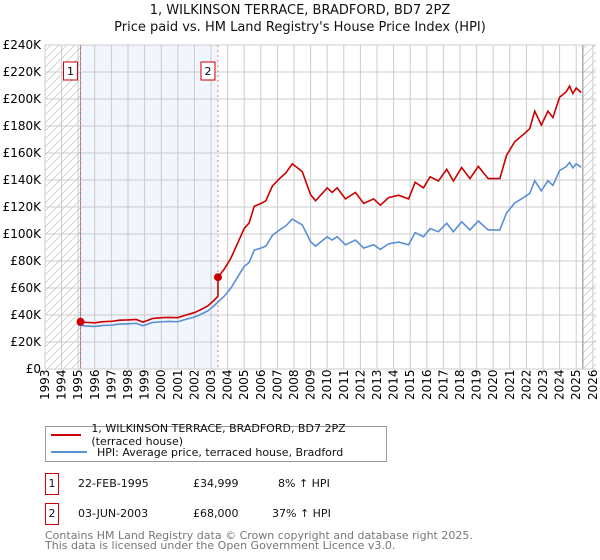 The height and width of the screenshot is (560, 600). I want to click on x-tick-label: 2006, so click(261, 384).